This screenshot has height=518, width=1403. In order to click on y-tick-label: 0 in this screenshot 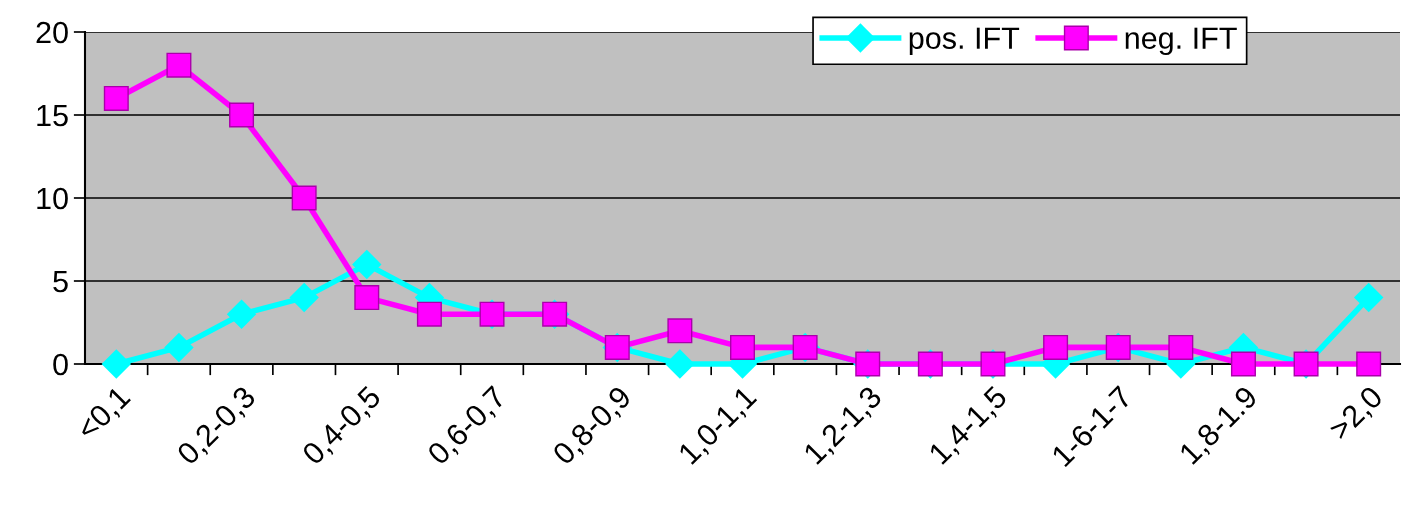, I will do `click(60, 364)`.